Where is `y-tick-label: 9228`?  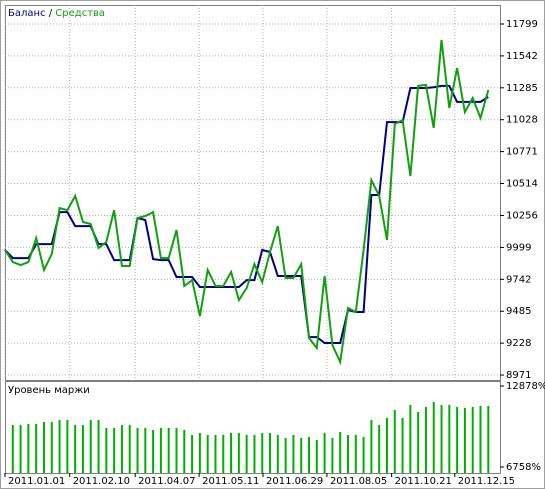 y-tick-label: 9228 is located at coordinates (518, 343).